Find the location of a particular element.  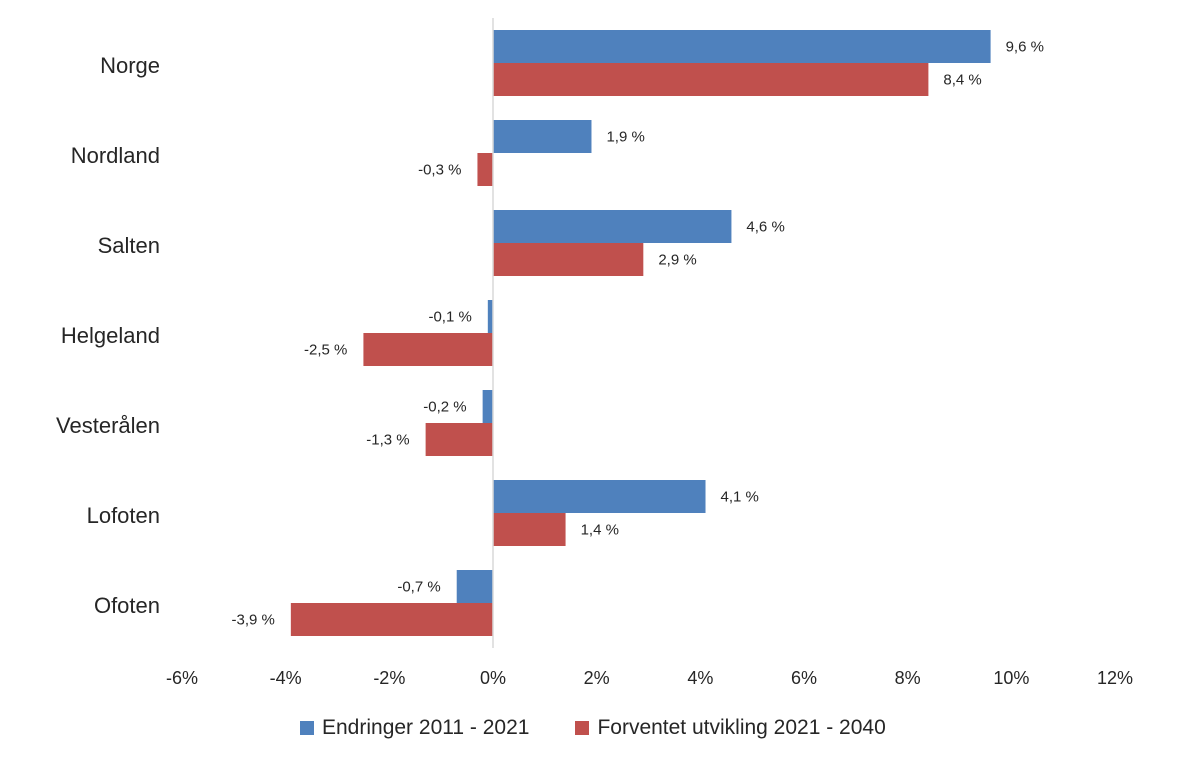

x-tick-label: 12% is located at coordinates (1115, 678).